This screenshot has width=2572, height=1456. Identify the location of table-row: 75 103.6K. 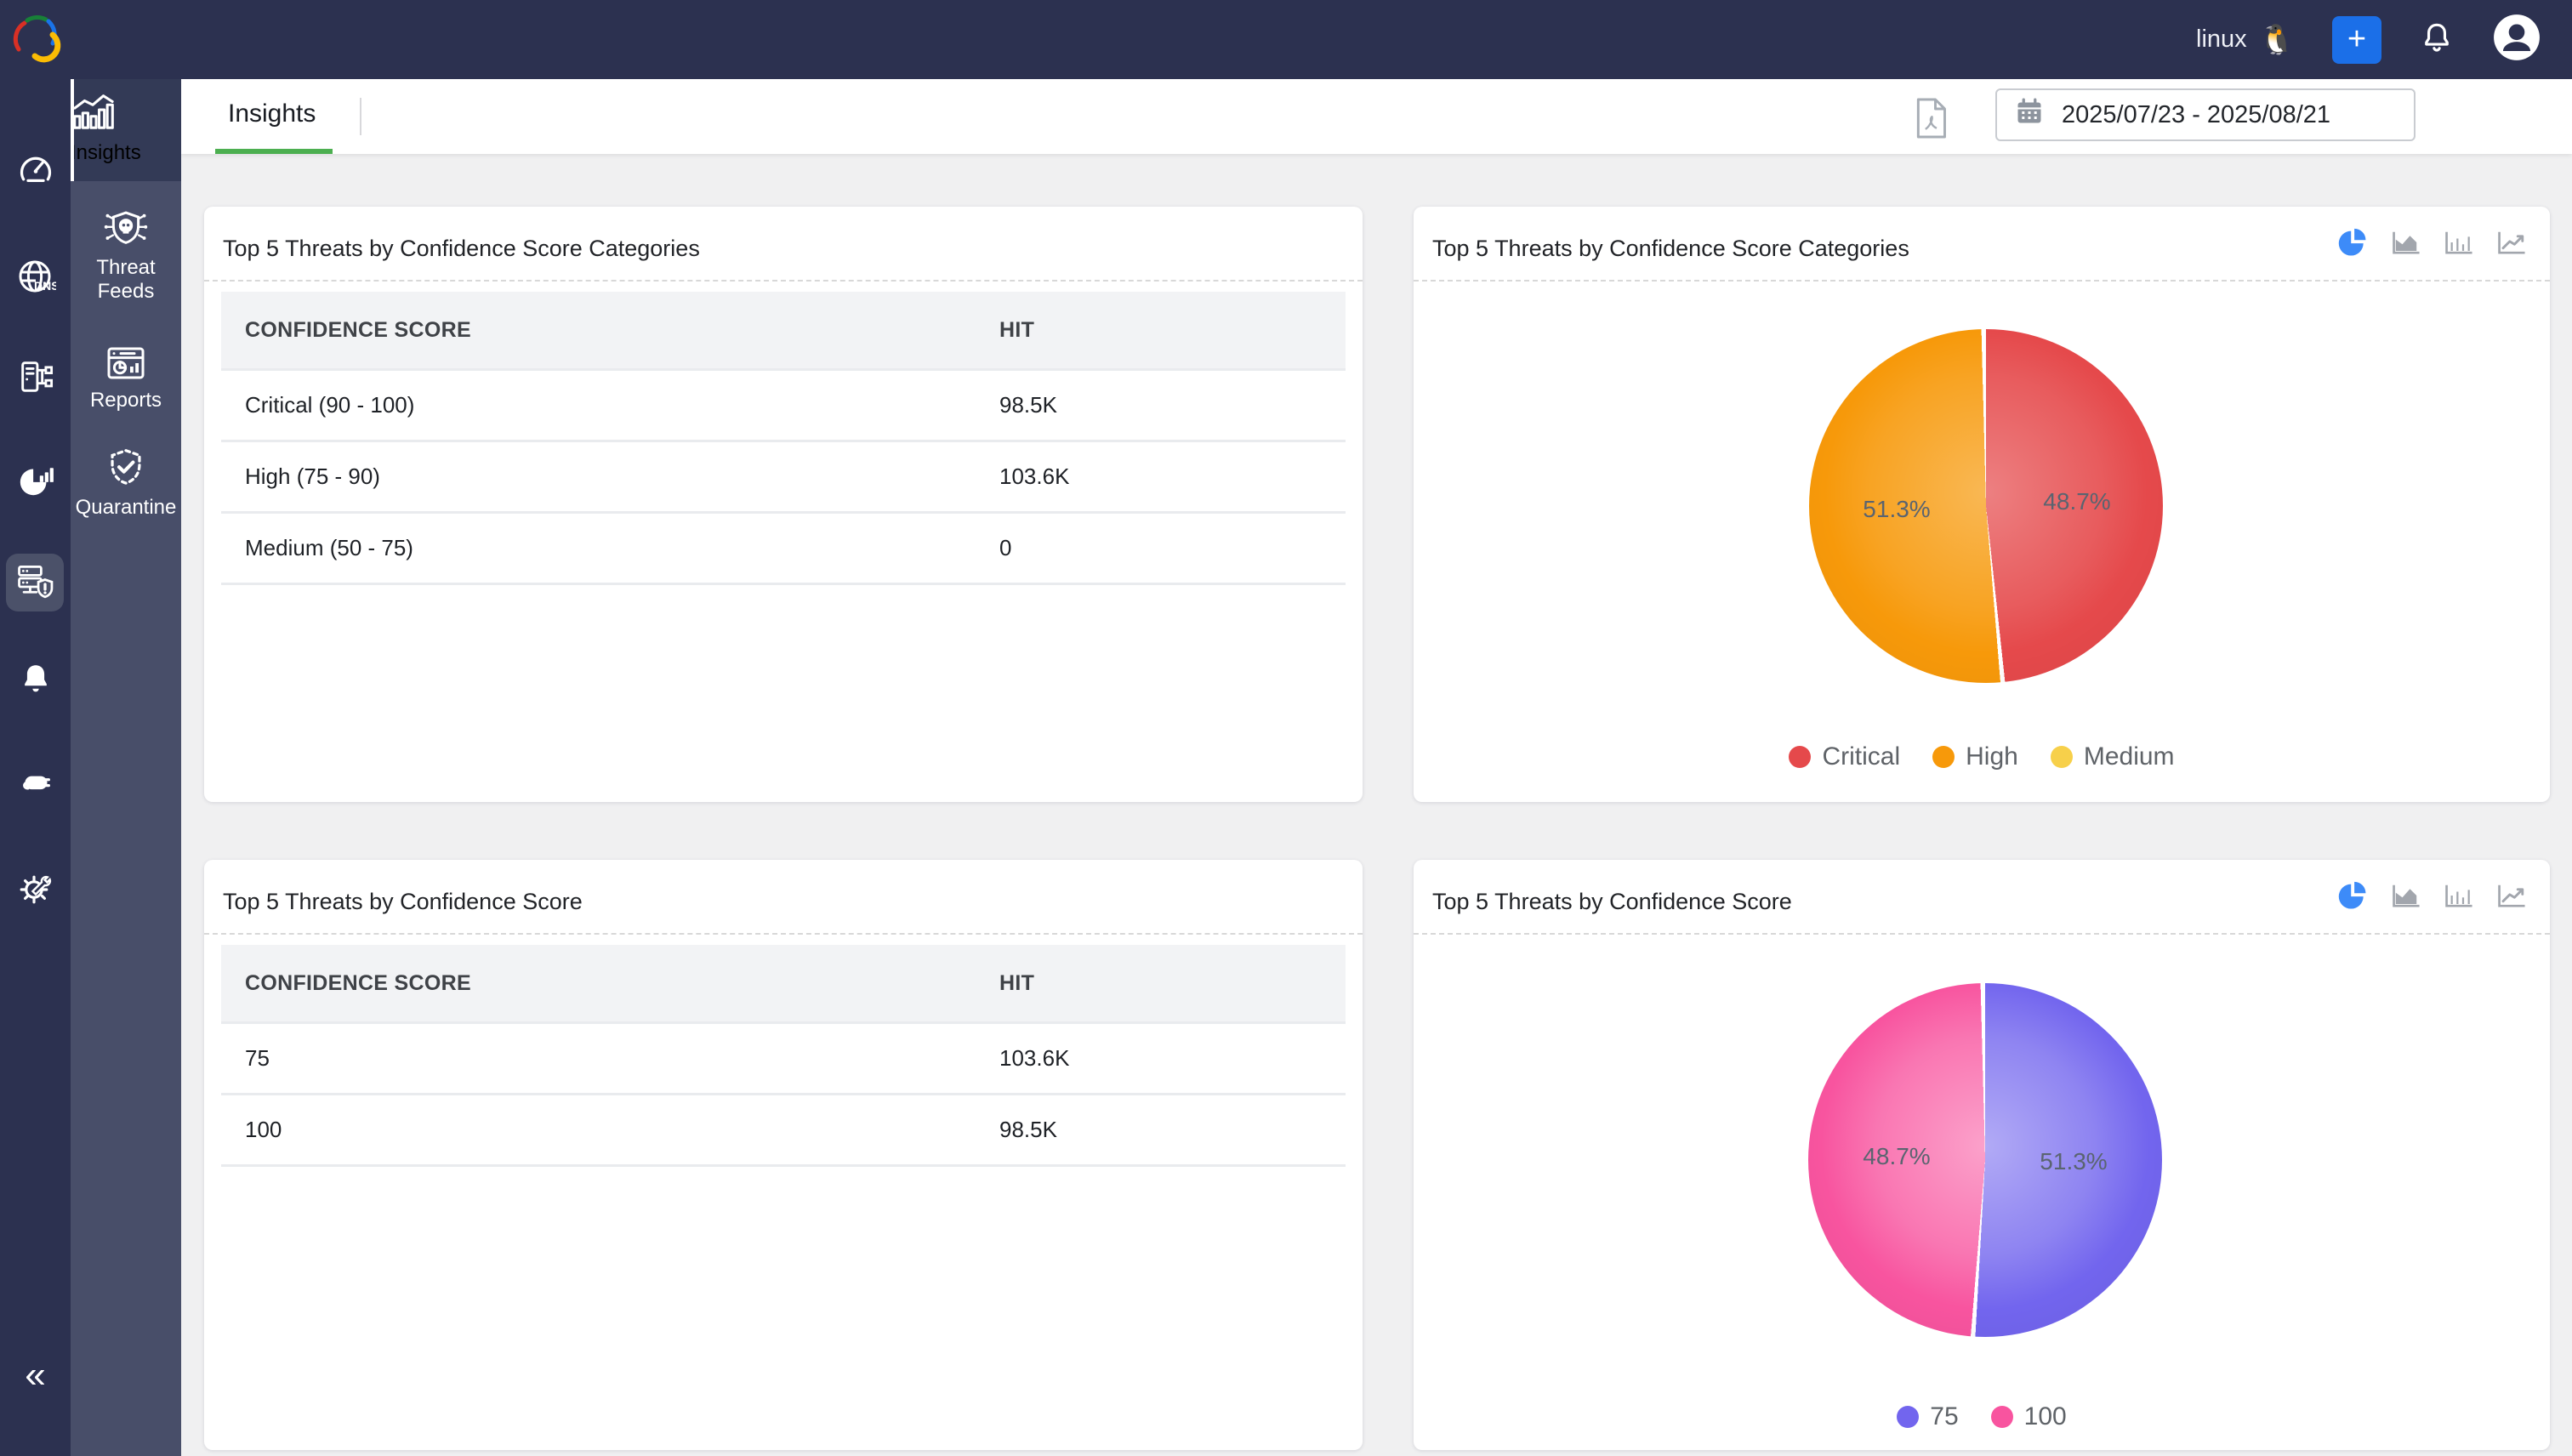
(784, 1058).